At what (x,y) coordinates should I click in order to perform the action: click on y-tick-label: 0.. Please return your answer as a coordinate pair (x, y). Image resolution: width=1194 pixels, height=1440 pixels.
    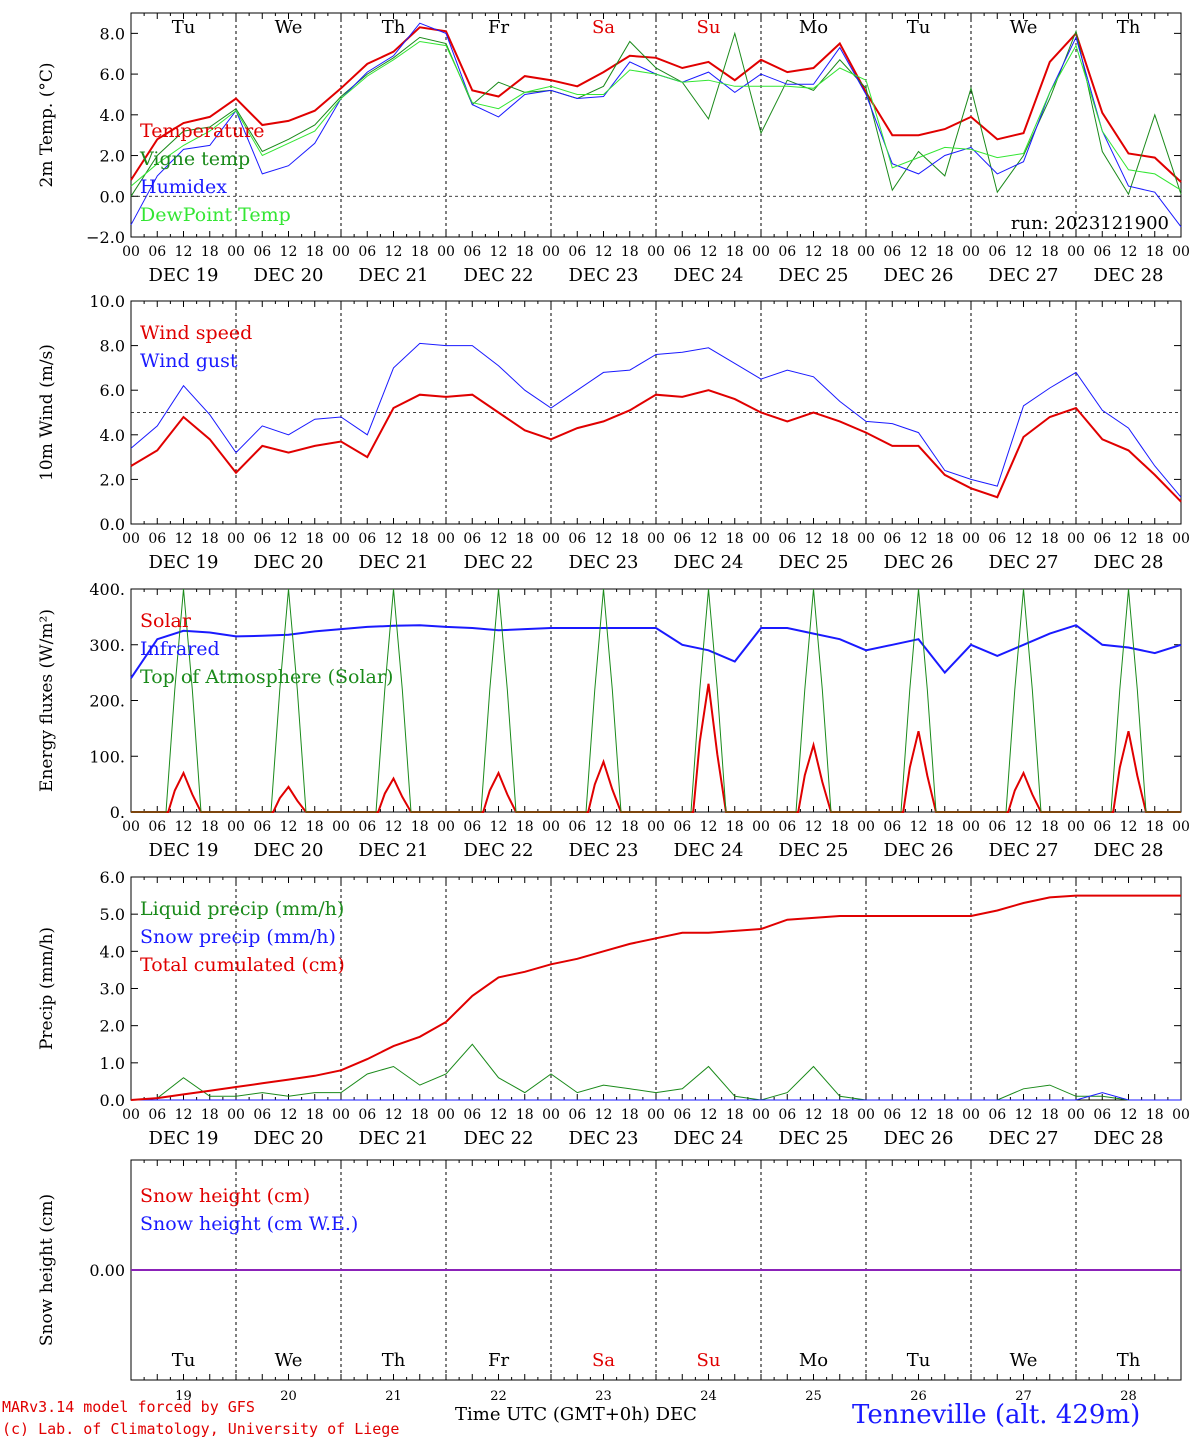
    Looking at the image, I should click on (117, 812).